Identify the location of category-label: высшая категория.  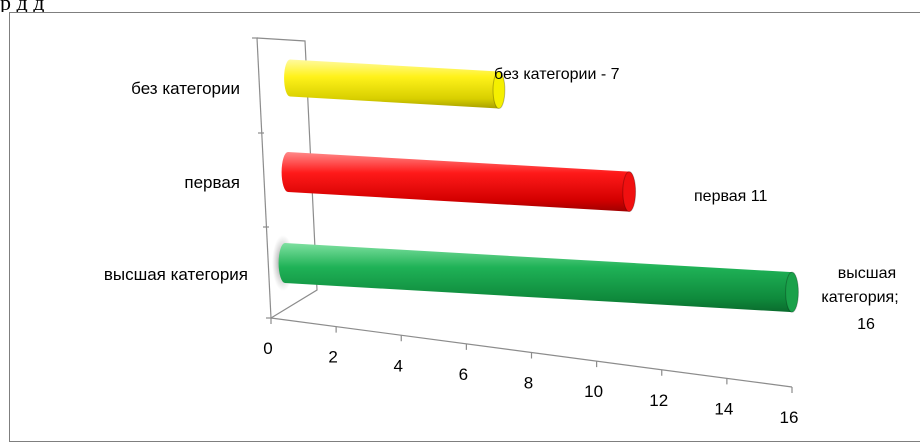
(176, 274).